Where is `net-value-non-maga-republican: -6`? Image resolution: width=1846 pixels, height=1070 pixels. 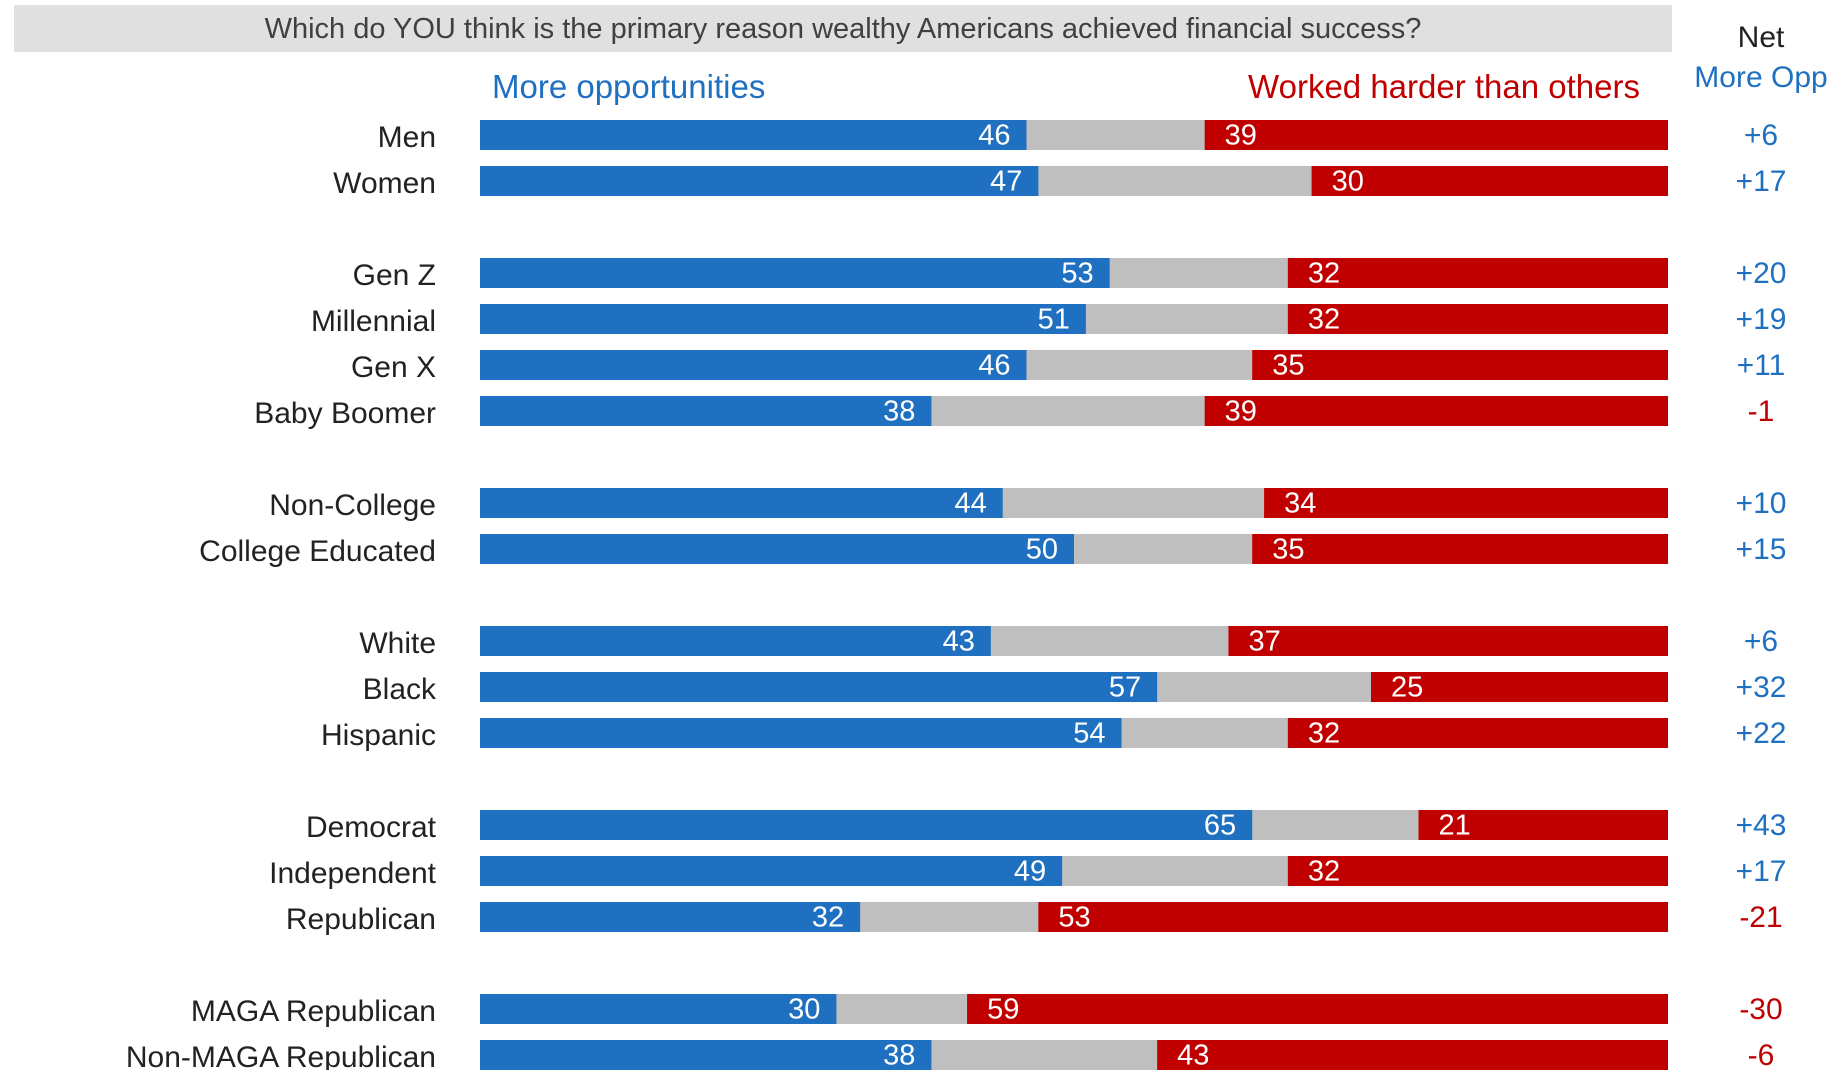
net-value-non-maga-republican: -6 is located at coordinates (1761, 1054).